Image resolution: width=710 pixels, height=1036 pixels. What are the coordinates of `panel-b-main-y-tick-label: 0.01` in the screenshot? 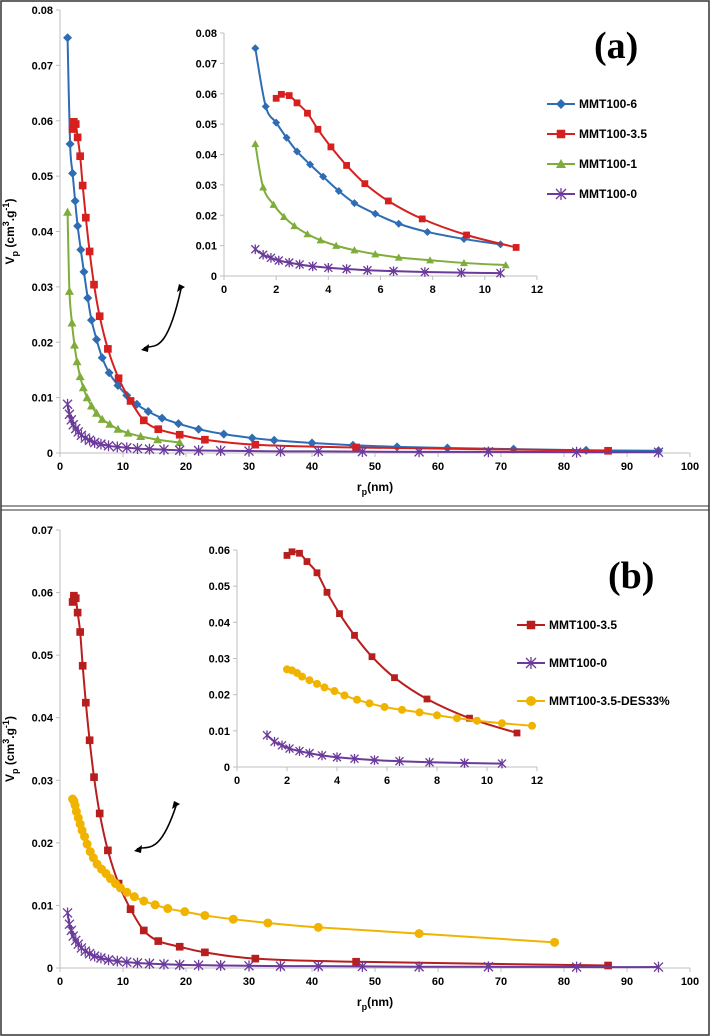 It's located at (42, 906).